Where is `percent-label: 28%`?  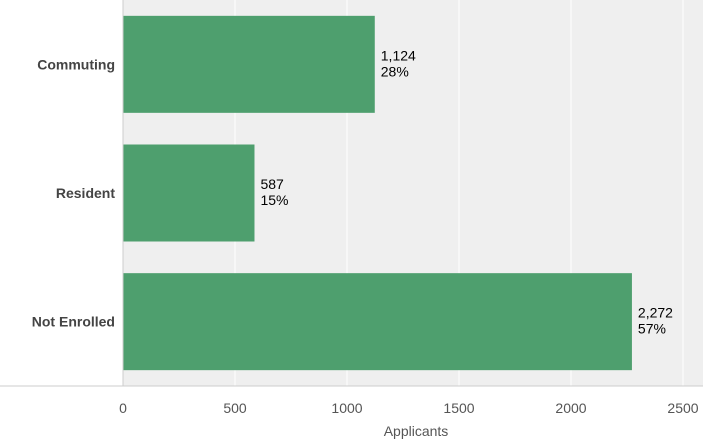
percent-label: 28% is located at coordinates (395, 71).